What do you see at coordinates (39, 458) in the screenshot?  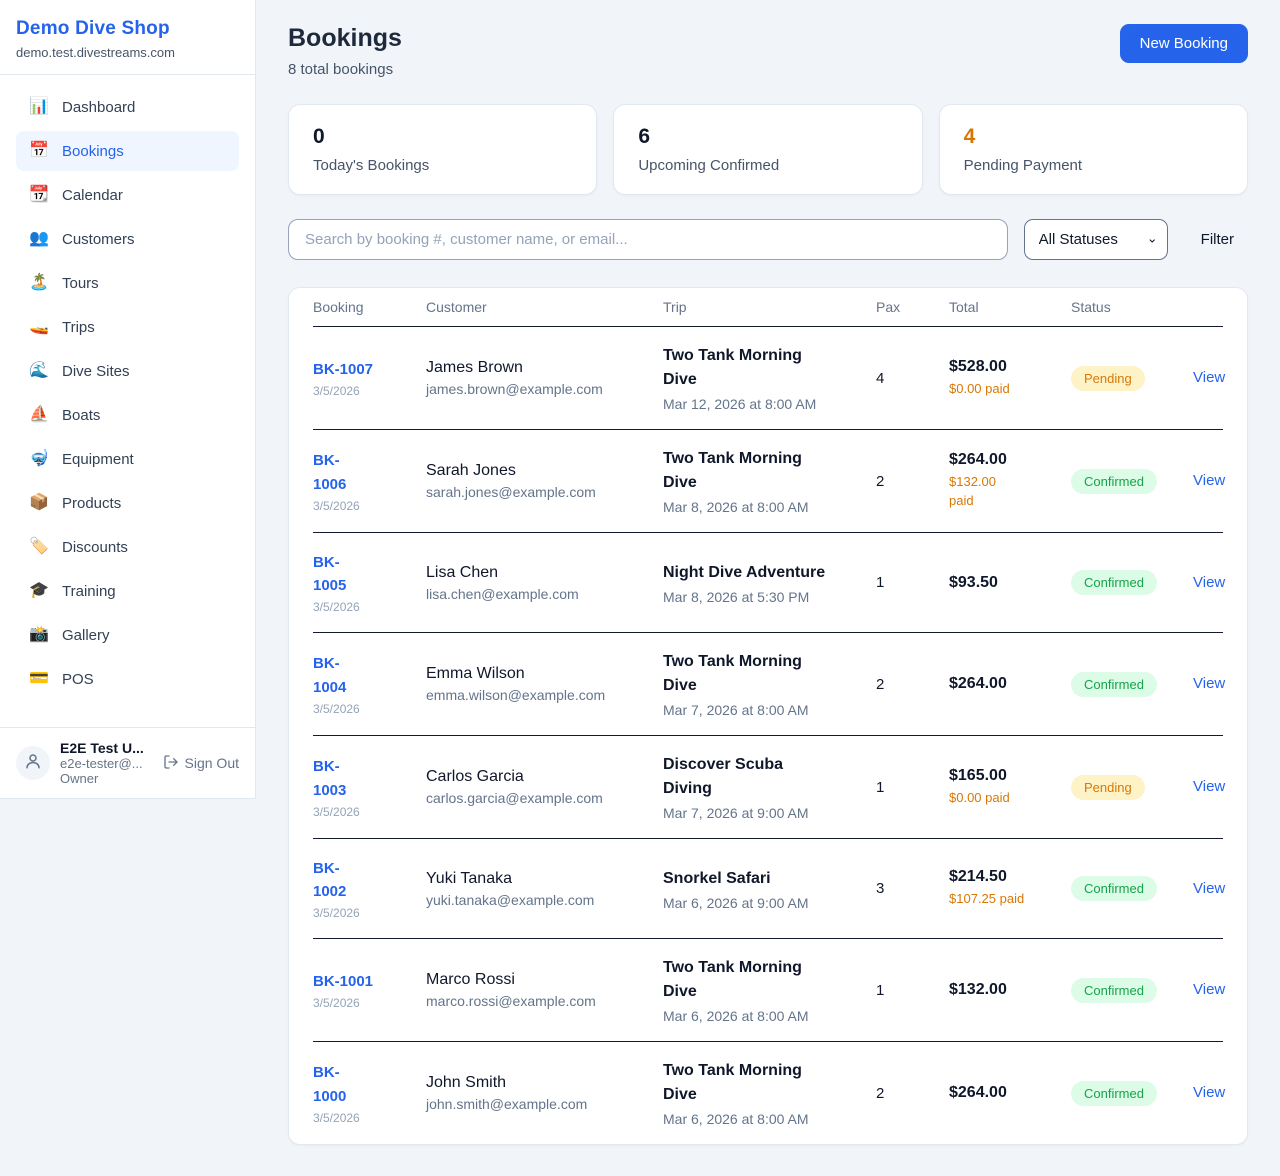 I see `equipment-icon: 🤿` at bounding box center [39, 458].